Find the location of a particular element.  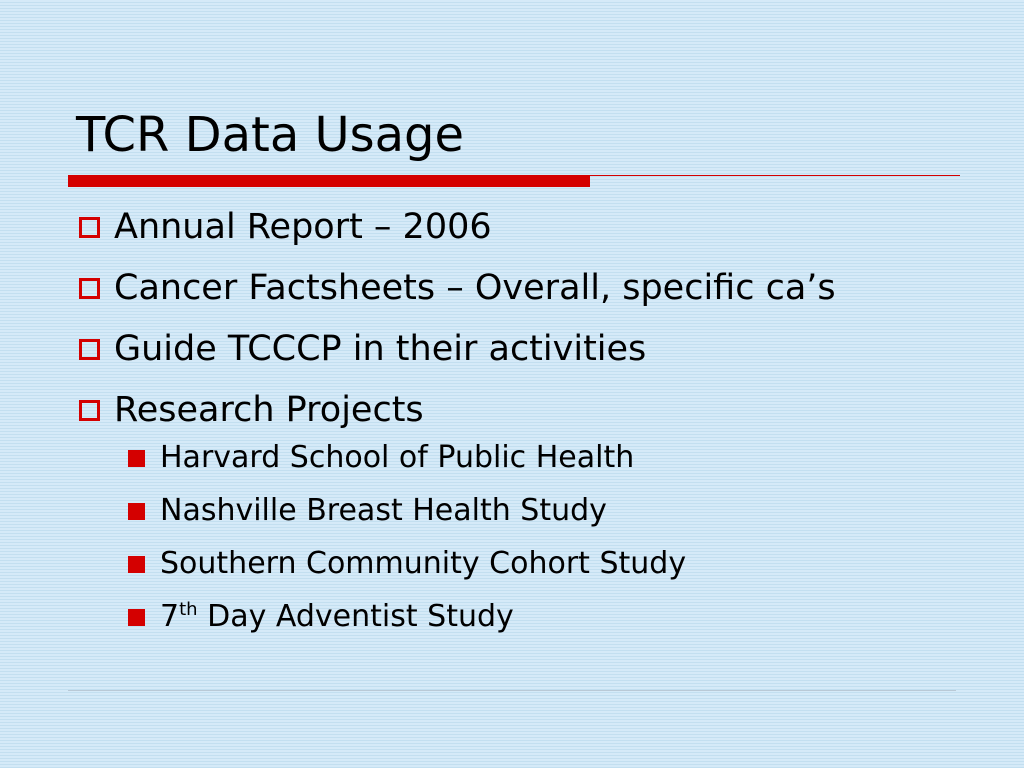

sub-bullet-text: Day Adventist Study is located at coordinates (355, 616).